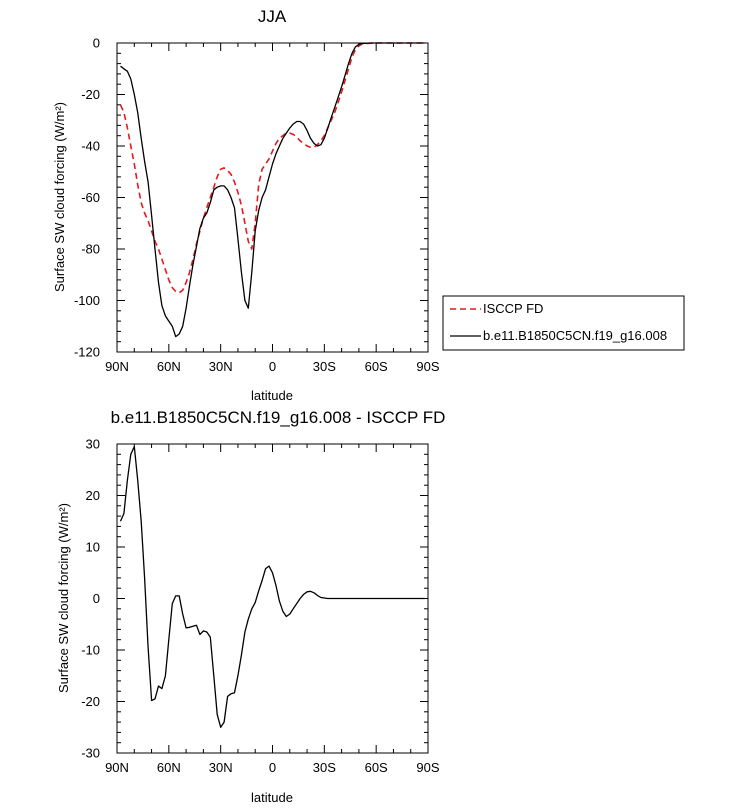 The image size is (733, 812). I want to click on y-tick-label: -120, so click(87, 352).